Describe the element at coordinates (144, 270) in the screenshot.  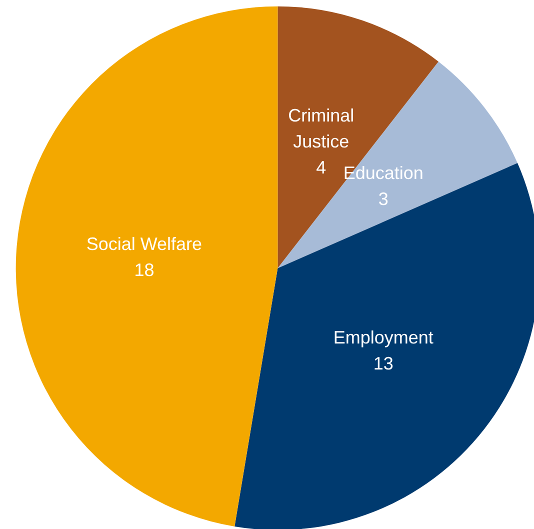
I see `data-label: 18` at that location.